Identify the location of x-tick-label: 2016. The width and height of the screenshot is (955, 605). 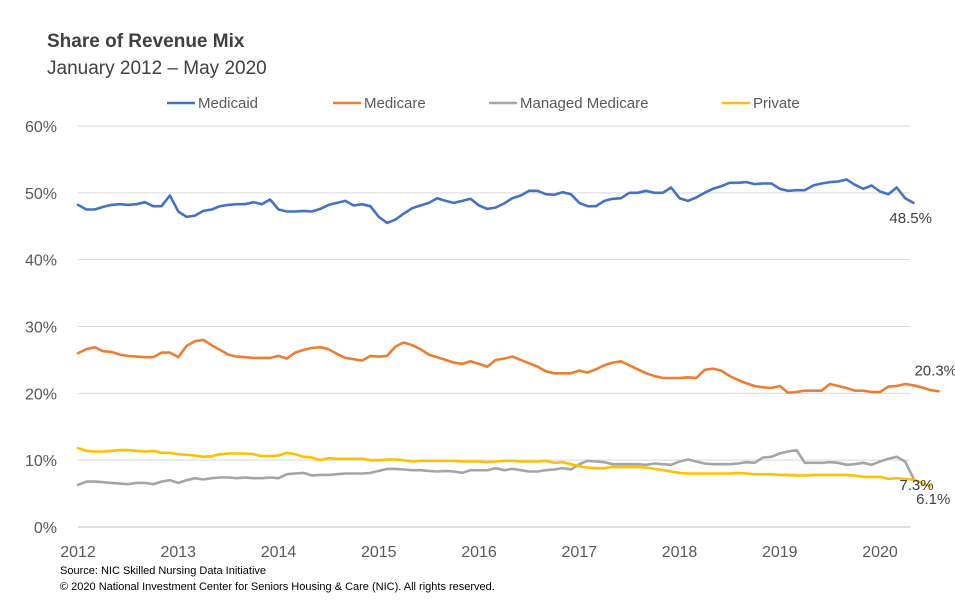
(479, 552).